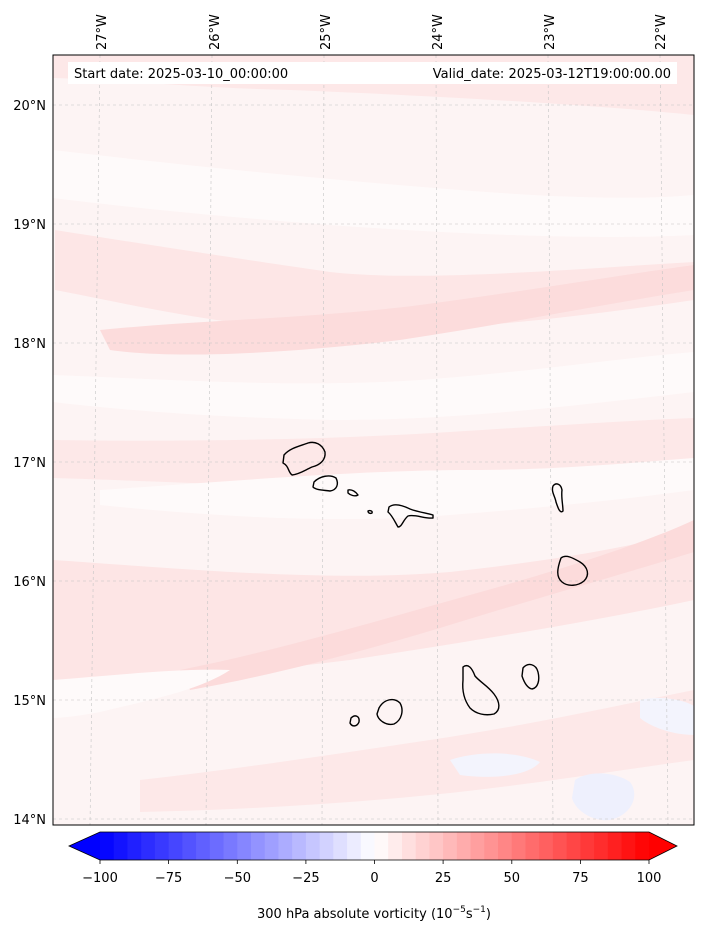  What do you see at coordinates (215, 32) in the screenshot?
I see `lon-label-26w: 26°W` at bounding box center [215, 32].